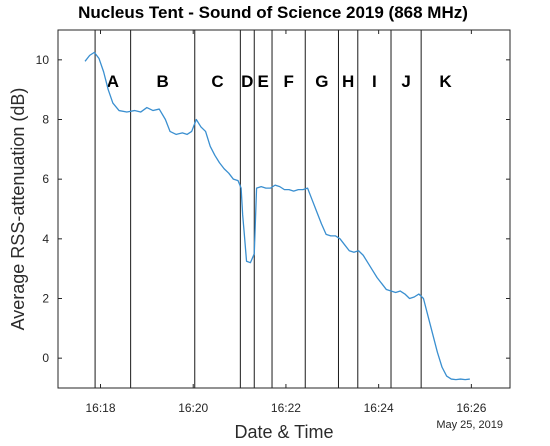  I want to click on region-label-k: K, so click(445, 81).